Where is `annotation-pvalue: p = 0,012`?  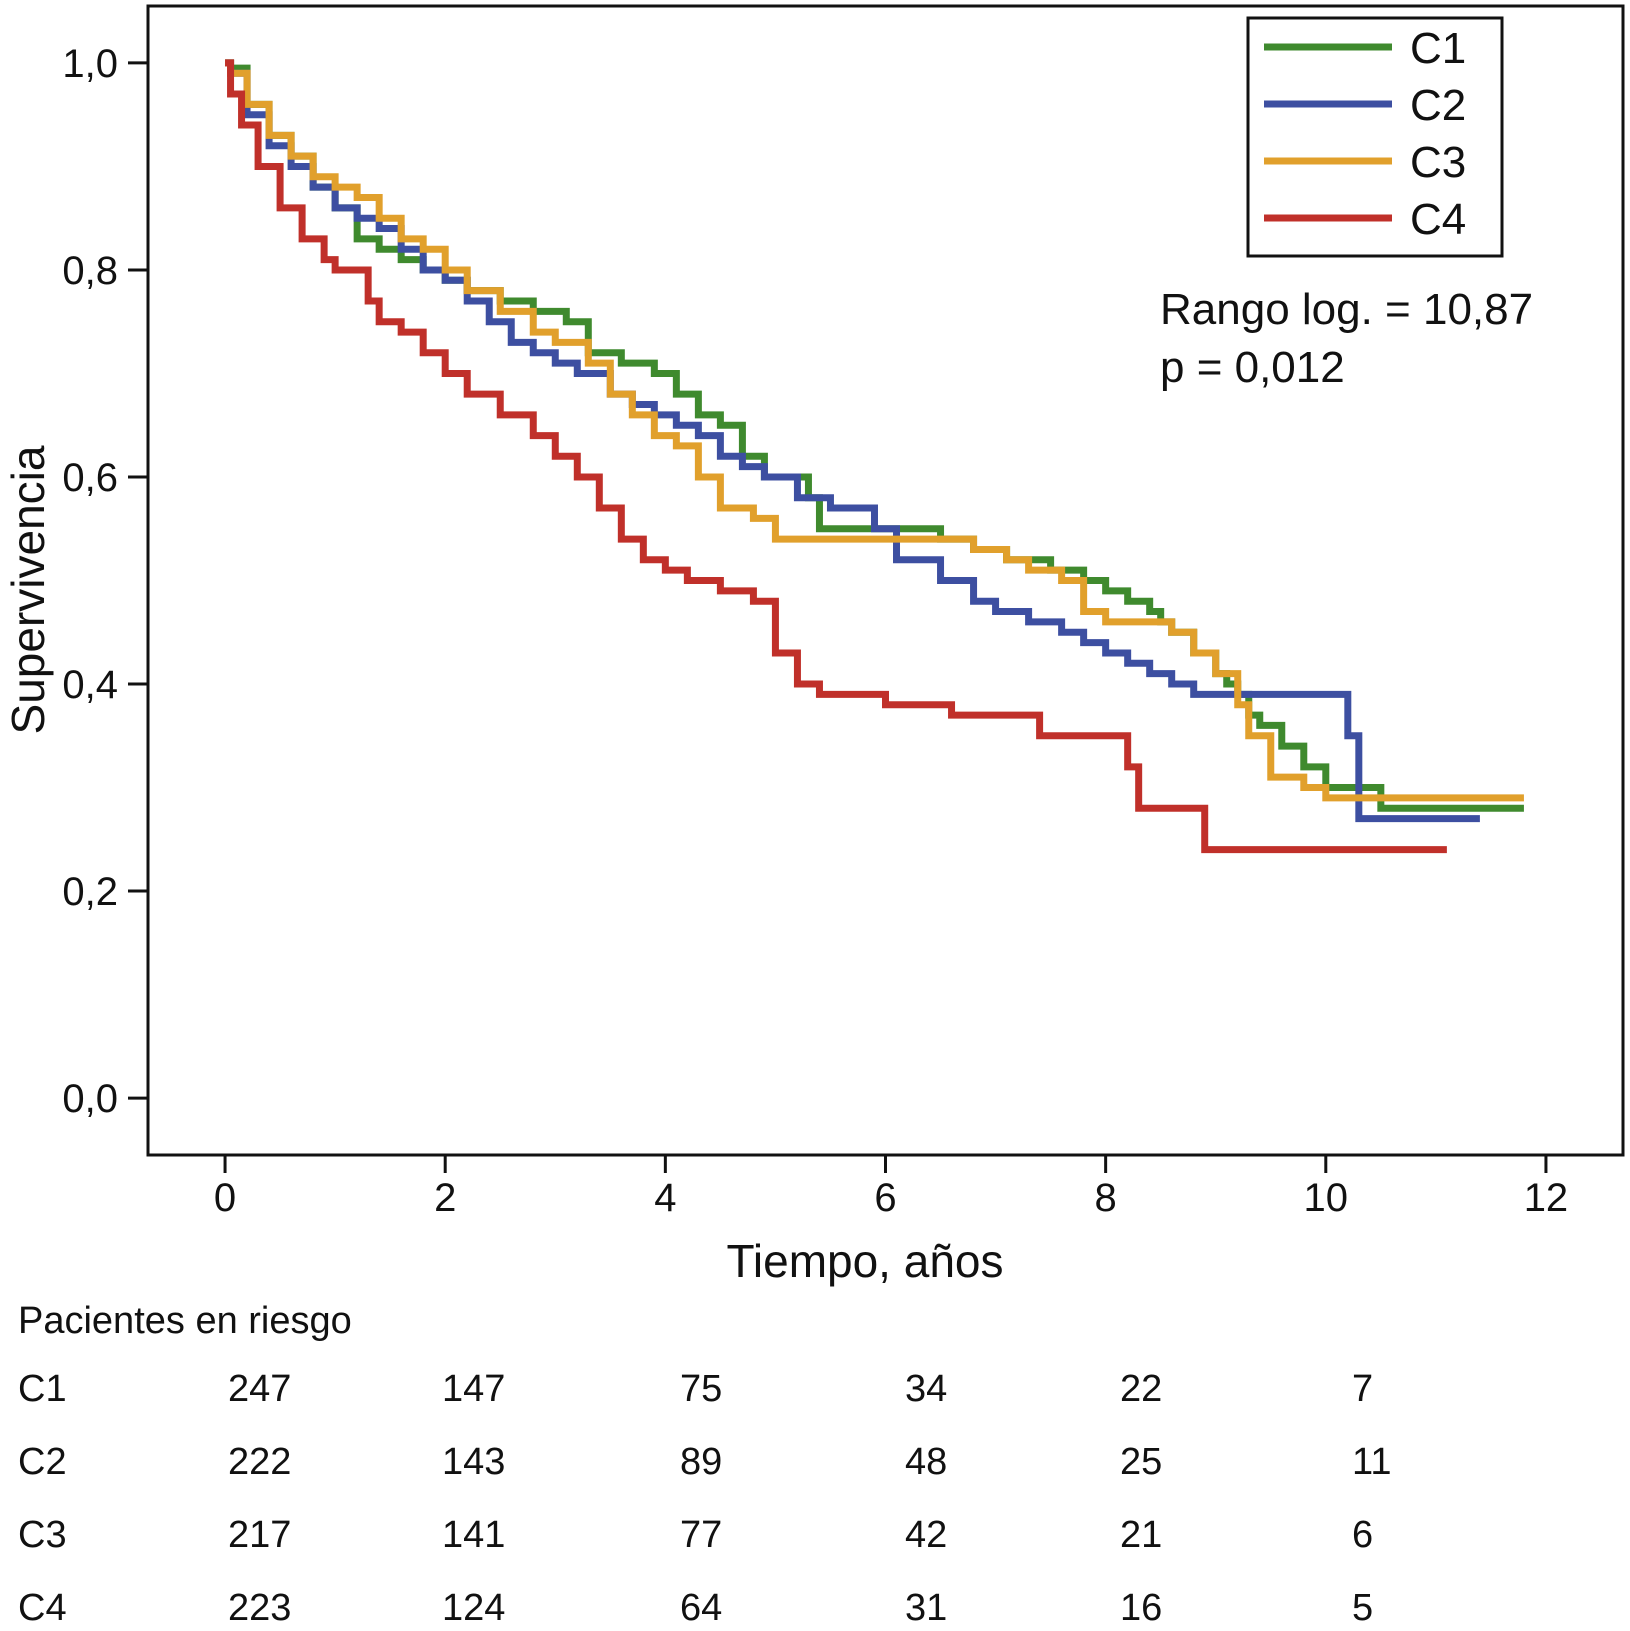 annotation-pvalue: p = 0,012 is located at coordinates (1252, 367).